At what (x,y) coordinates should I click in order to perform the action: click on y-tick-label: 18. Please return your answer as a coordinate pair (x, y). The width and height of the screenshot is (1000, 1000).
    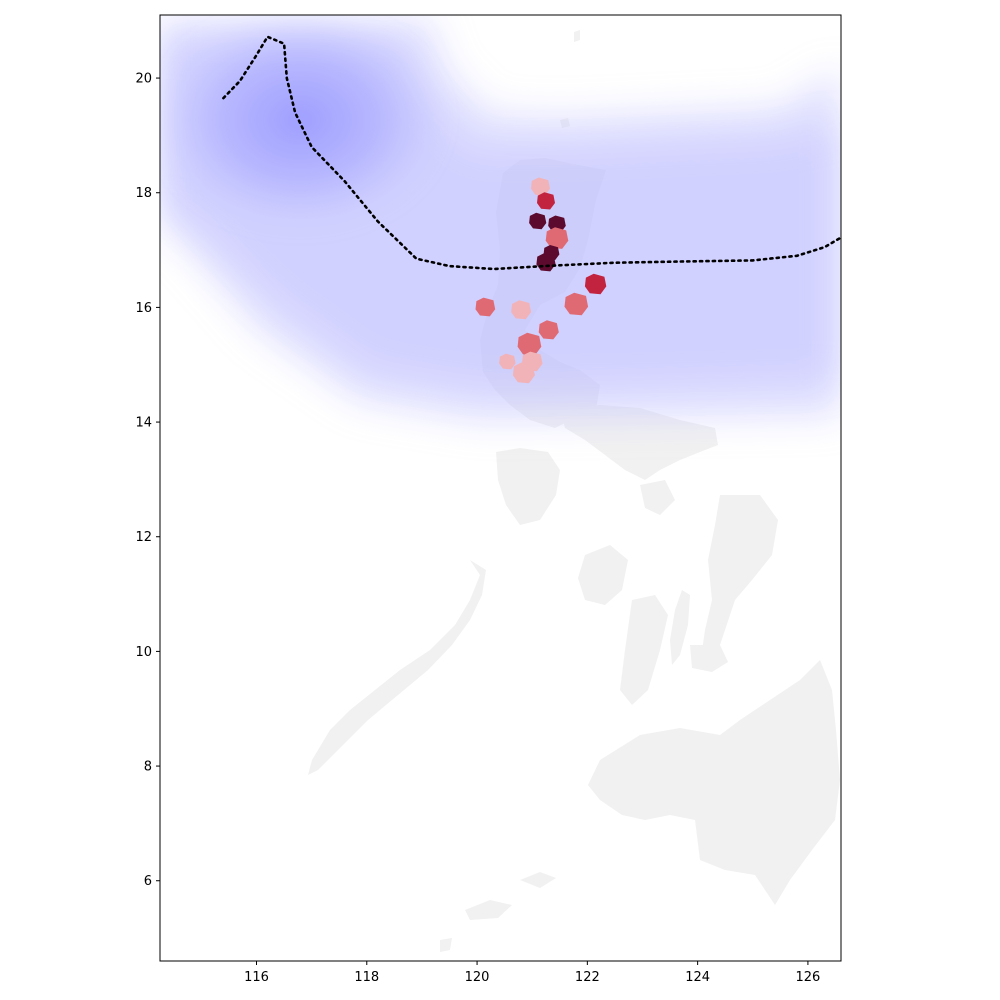
    Looking at the image, I should click on (143, 193).